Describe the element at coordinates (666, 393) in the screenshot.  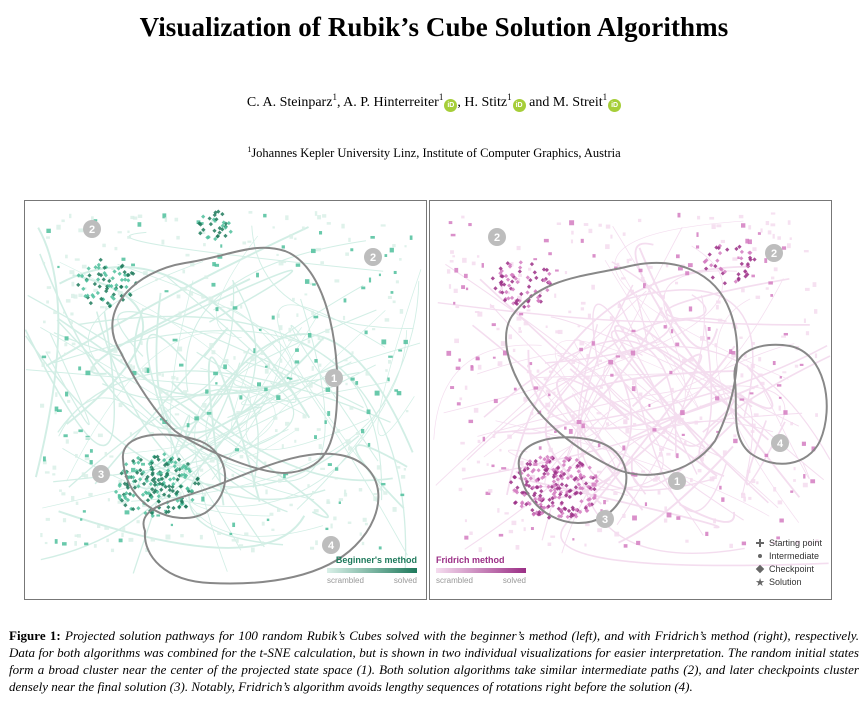
I see `region-outlines` at that location.